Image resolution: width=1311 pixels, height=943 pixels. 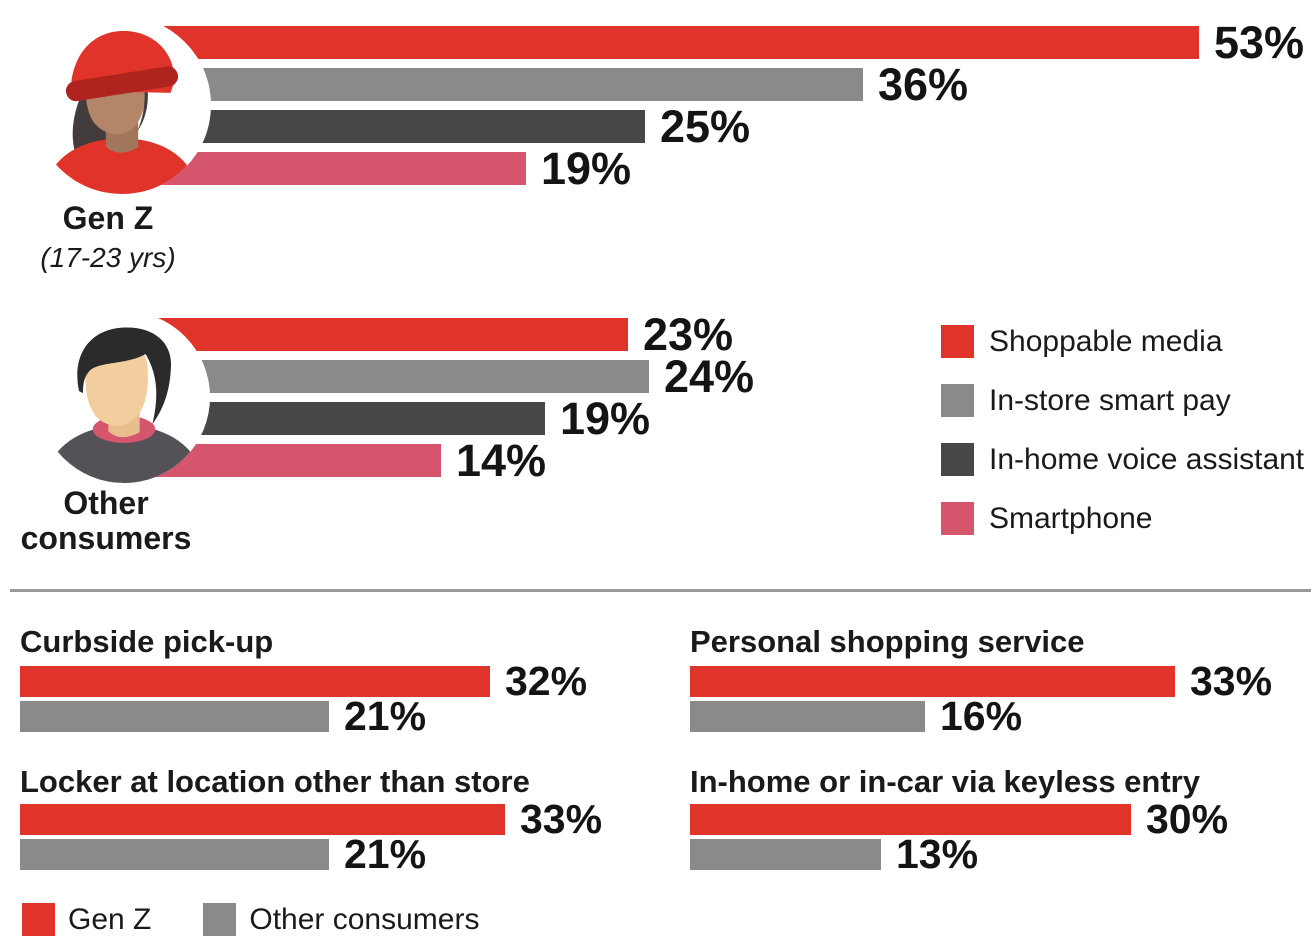 What do you see at coordinates (1106, 341) in the screenshot?
I see `legend-label: Shoppable media` at bounding box center [1106, 341].